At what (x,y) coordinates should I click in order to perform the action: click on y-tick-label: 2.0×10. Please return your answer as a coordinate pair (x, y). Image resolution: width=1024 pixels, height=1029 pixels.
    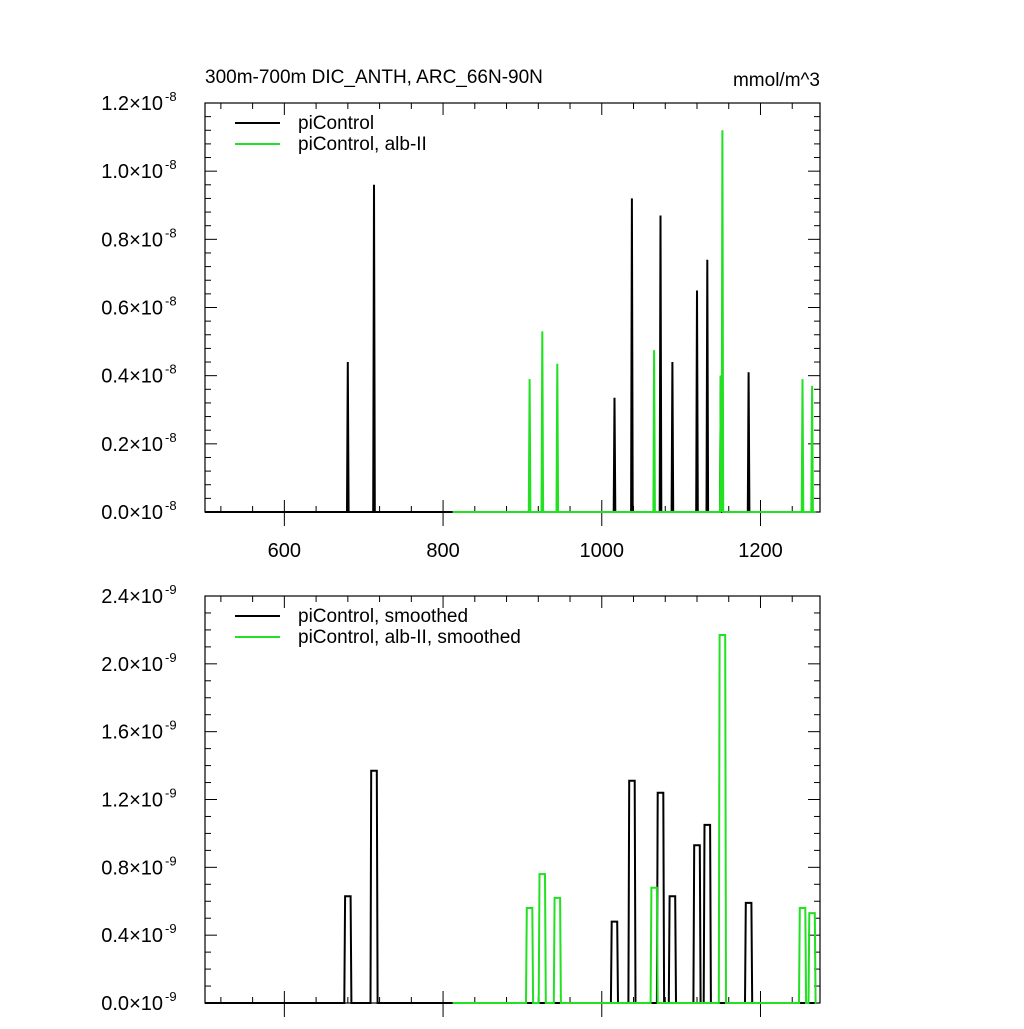
    Looking at the image, I should click on (132, 665).